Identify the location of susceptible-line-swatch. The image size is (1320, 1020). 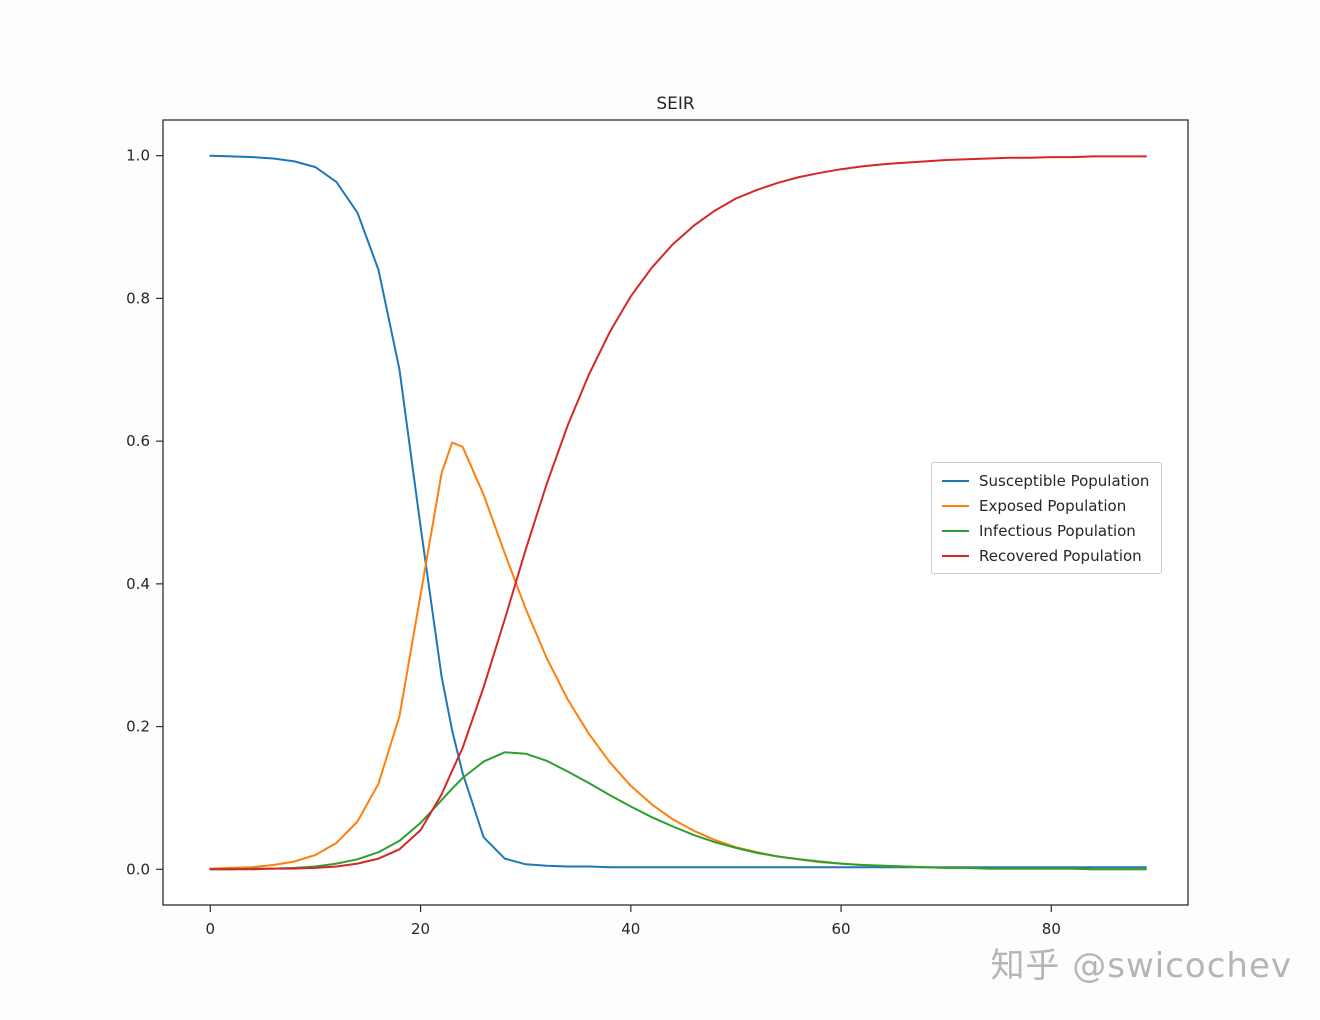
(955, 480).